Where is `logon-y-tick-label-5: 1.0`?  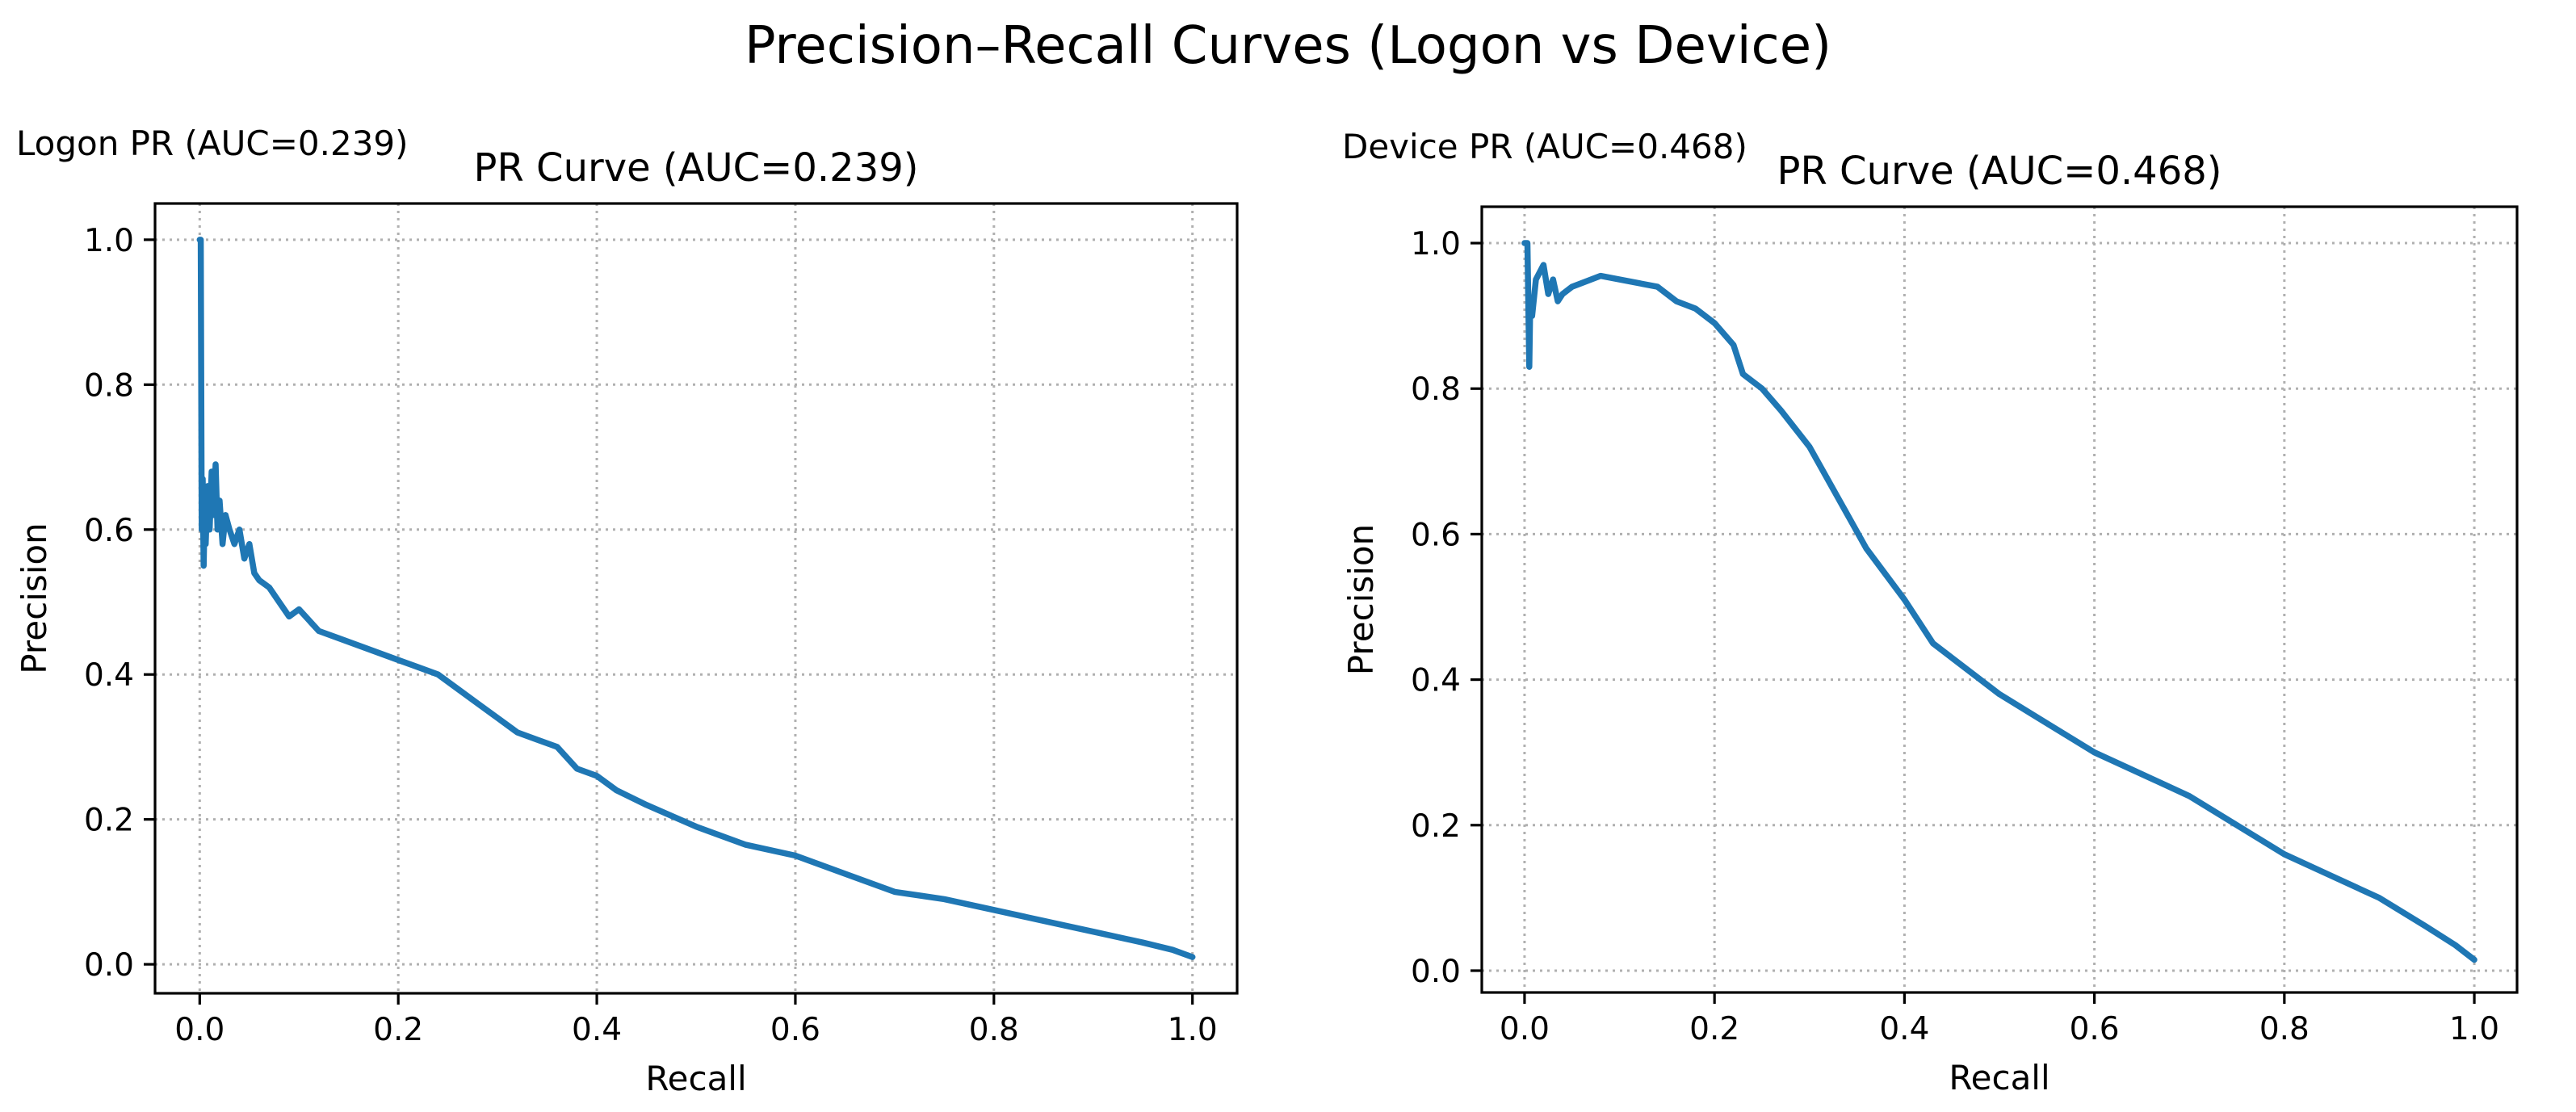 logon-y-tick-label-5: 1.0 is located at coordinates (109, 241).